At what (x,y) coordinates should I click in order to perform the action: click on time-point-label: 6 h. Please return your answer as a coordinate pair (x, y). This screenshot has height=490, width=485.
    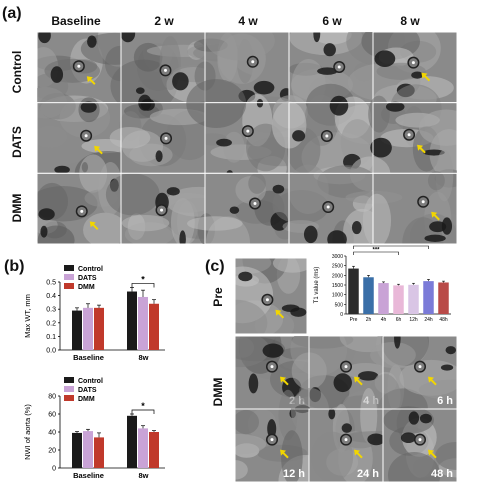
    Looking at the image, I should click on (445, 401).